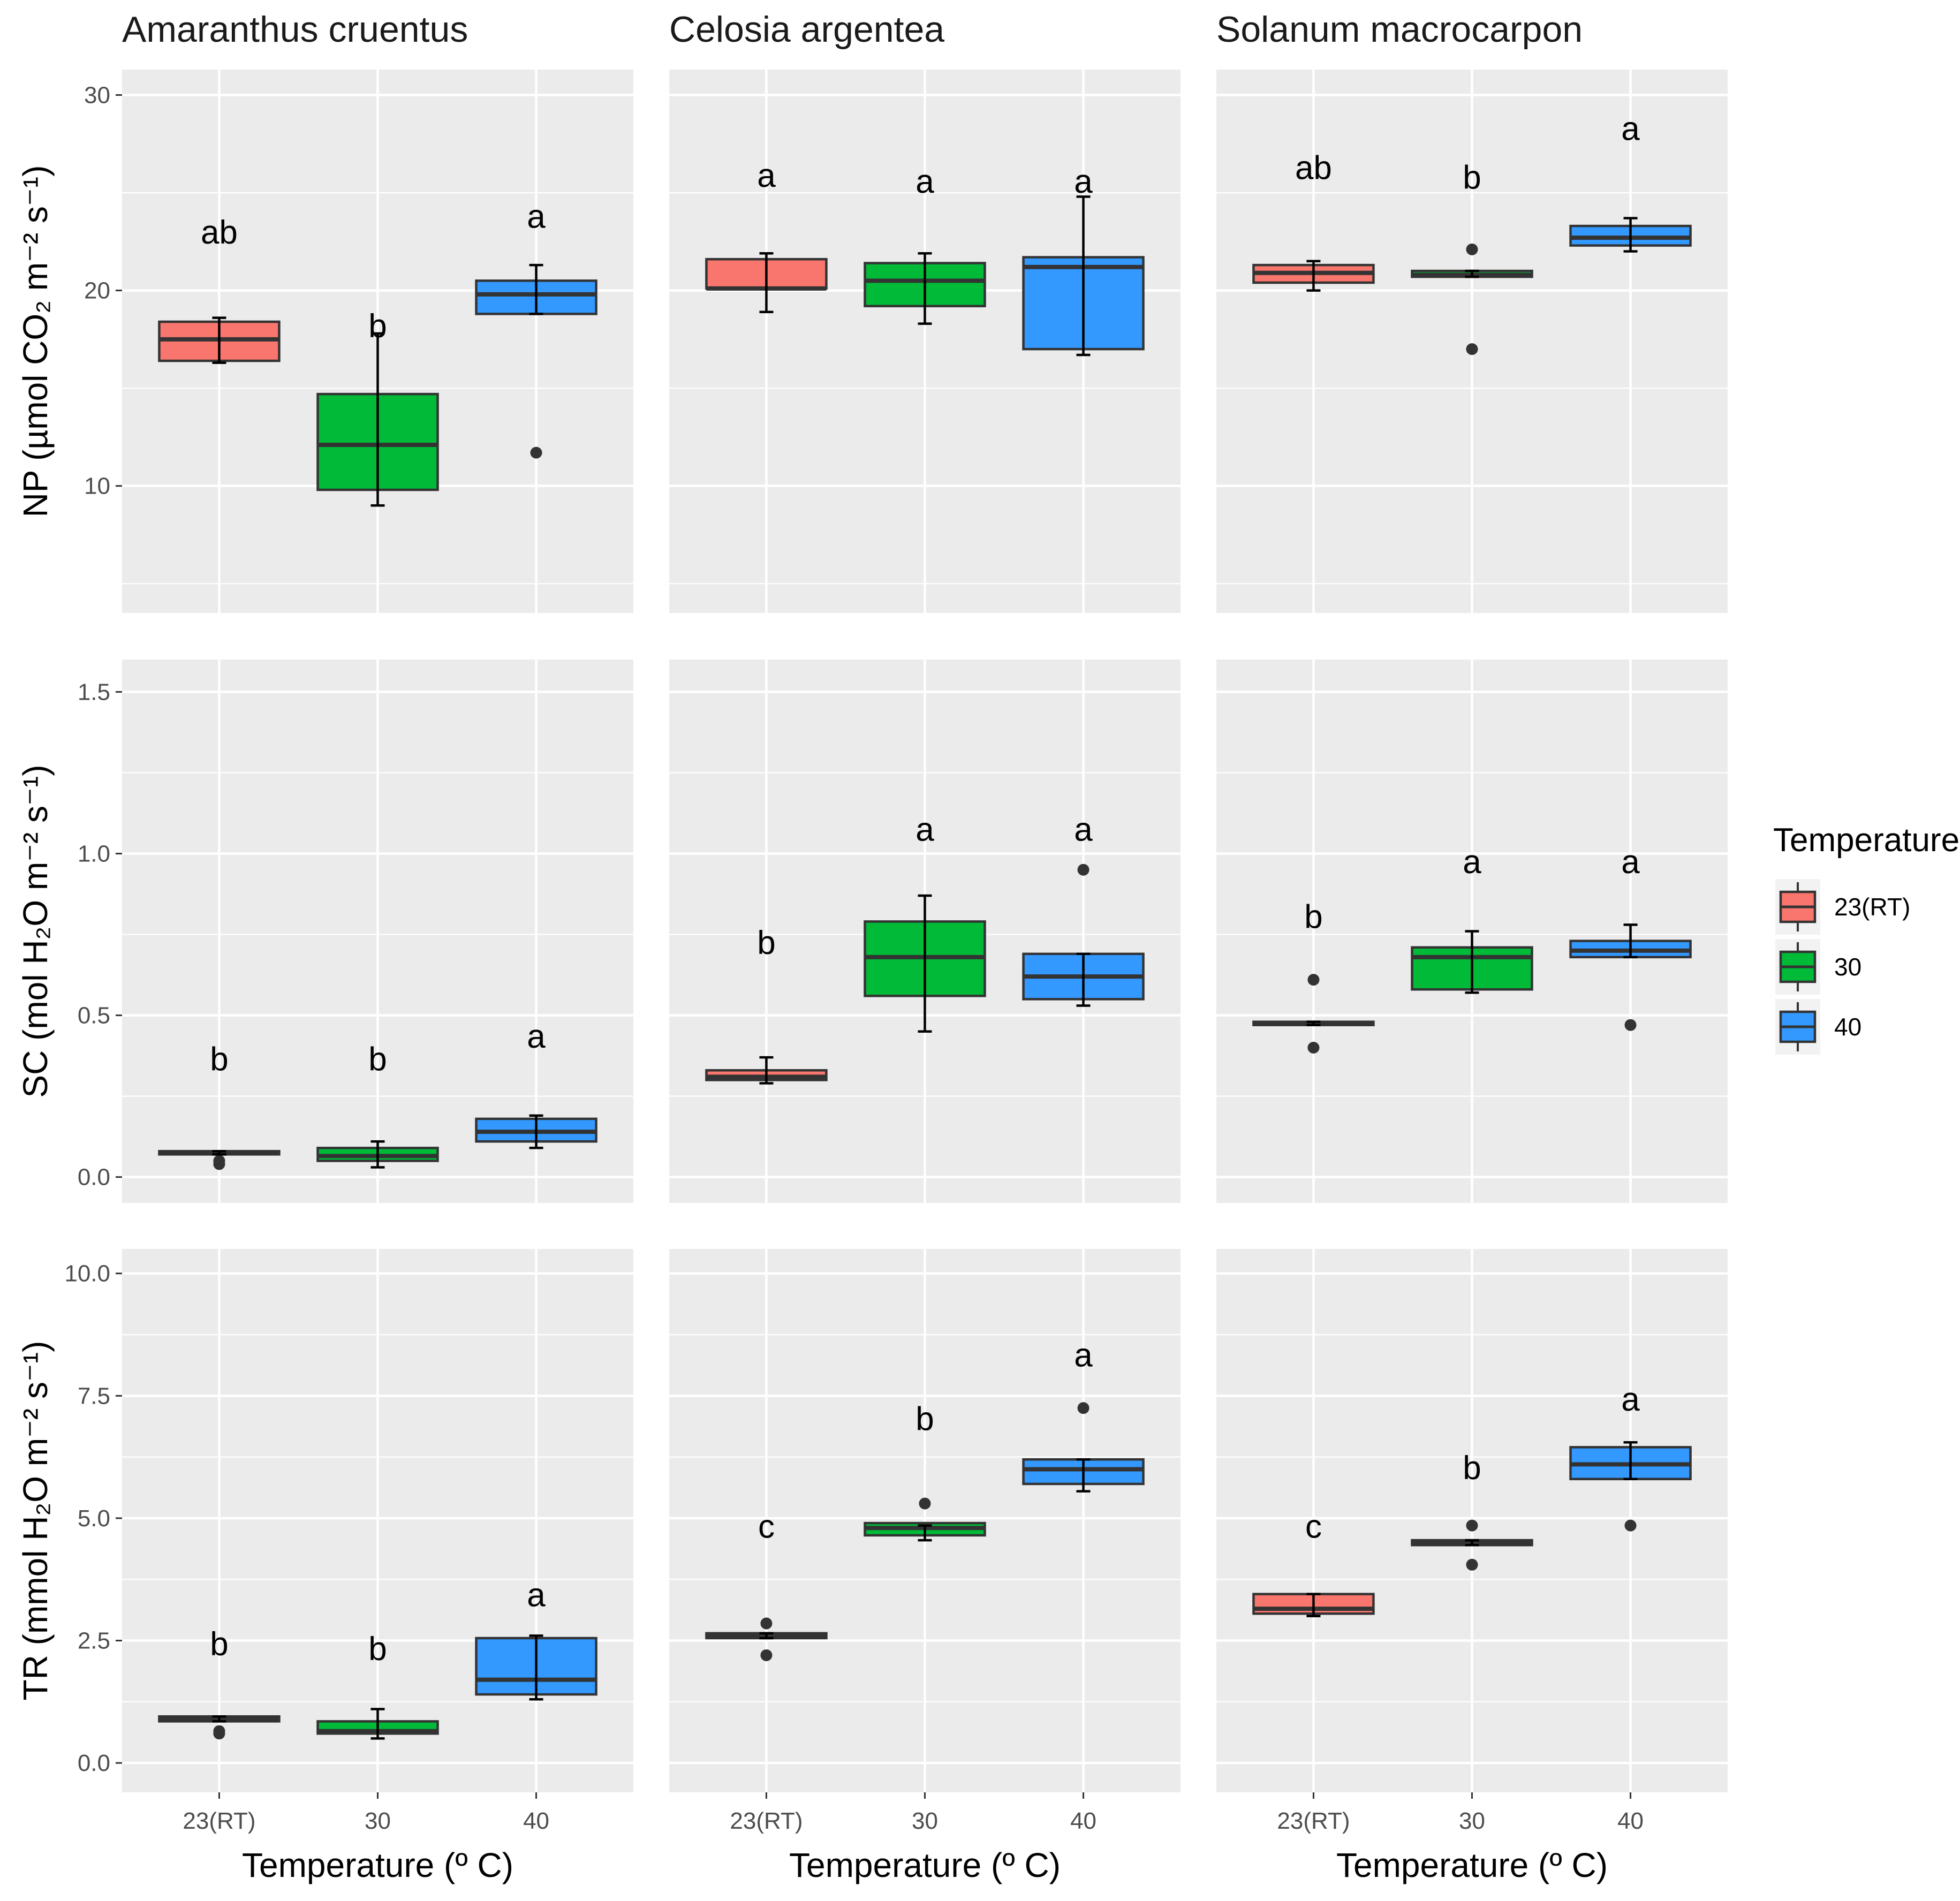 This screenshot has width=1960, height=1901. Describe the element at coordinates (97, 291) in the screenshot. I see `y-tick-label: 20` at that location.